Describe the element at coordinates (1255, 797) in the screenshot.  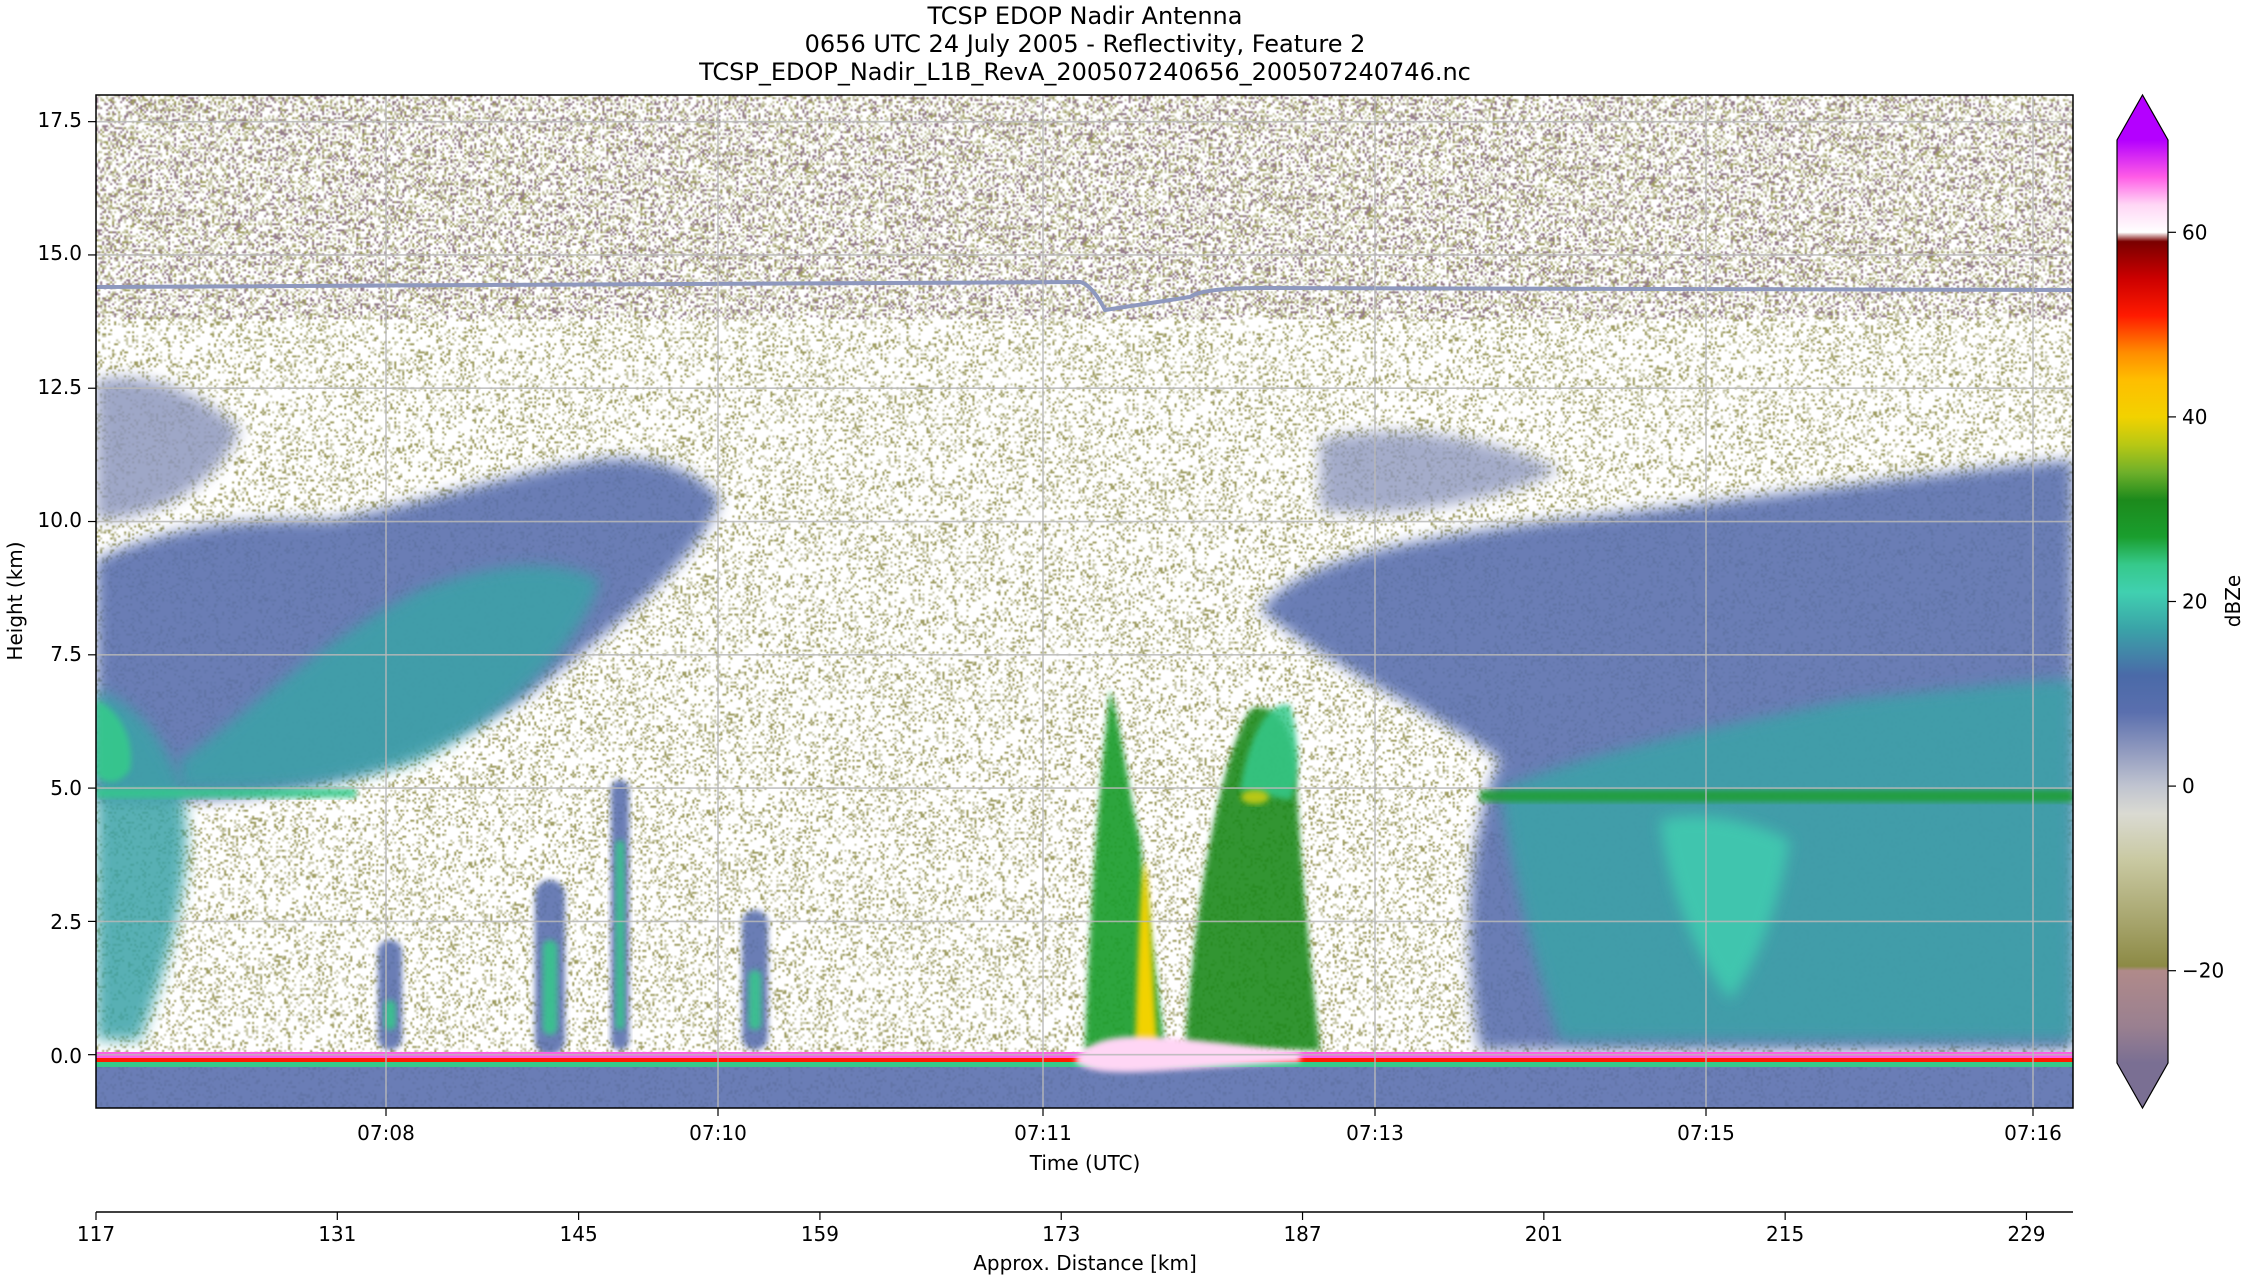
I see `echo-central-bright-spot` at that location.